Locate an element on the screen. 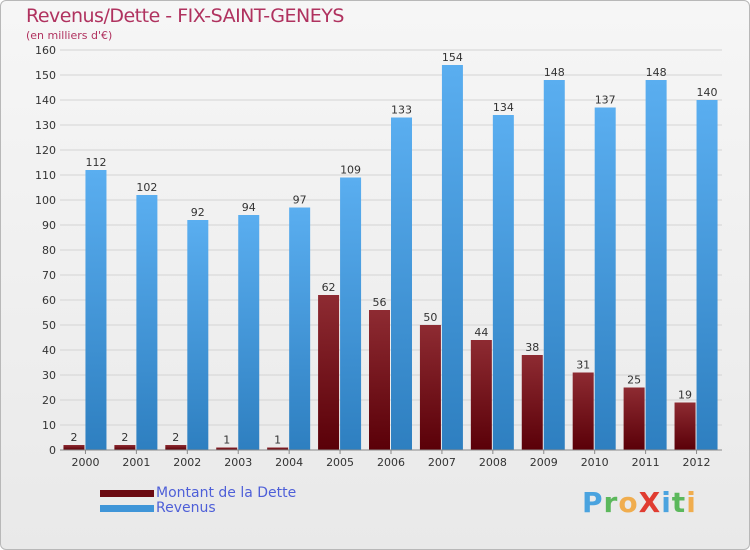 The width and height of the screenshot is (750, 550). x-tick-label: 2006 is located at coordinates (391, 462).